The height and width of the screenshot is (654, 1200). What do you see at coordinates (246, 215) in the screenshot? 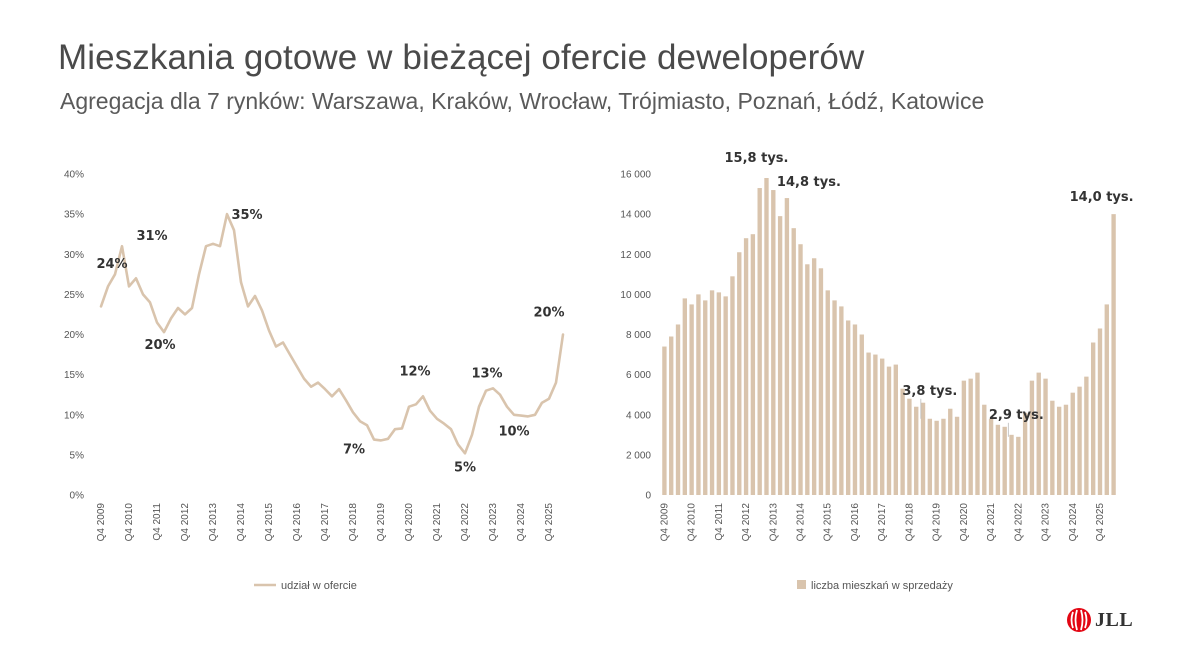
I see `data-label: 35%` at bounding box center [246, 215].